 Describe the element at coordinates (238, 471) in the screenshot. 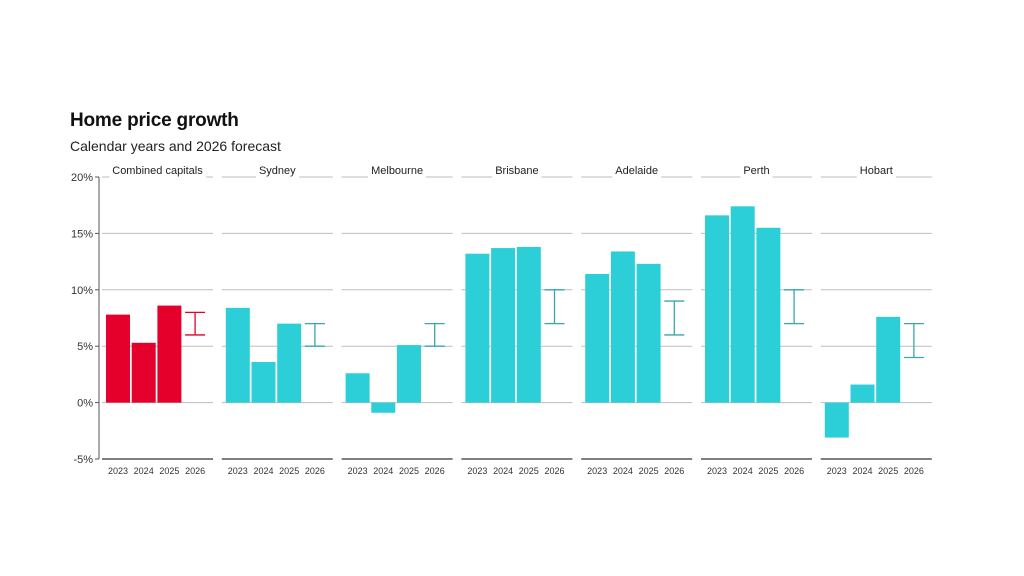

I see `x-tick-label-sydney: 2023` at that location.